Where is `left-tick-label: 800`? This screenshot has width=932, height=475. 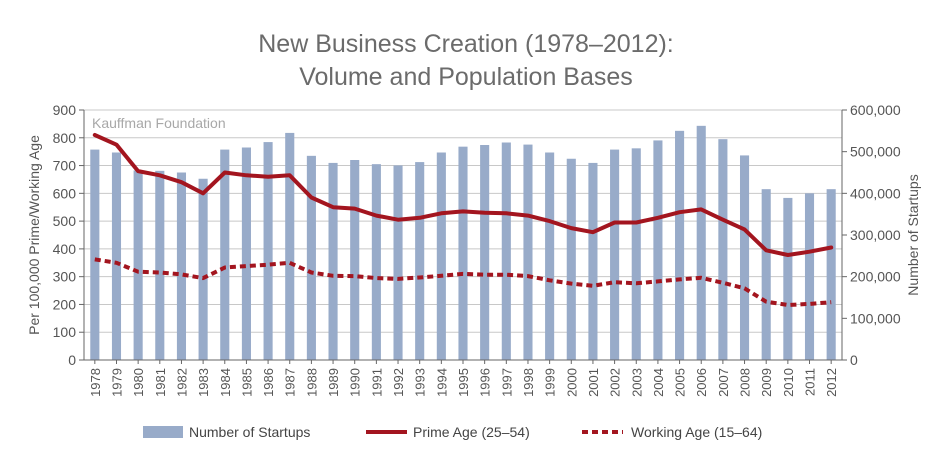
left-tick-label: 800 is located at coordinates (65, 138).